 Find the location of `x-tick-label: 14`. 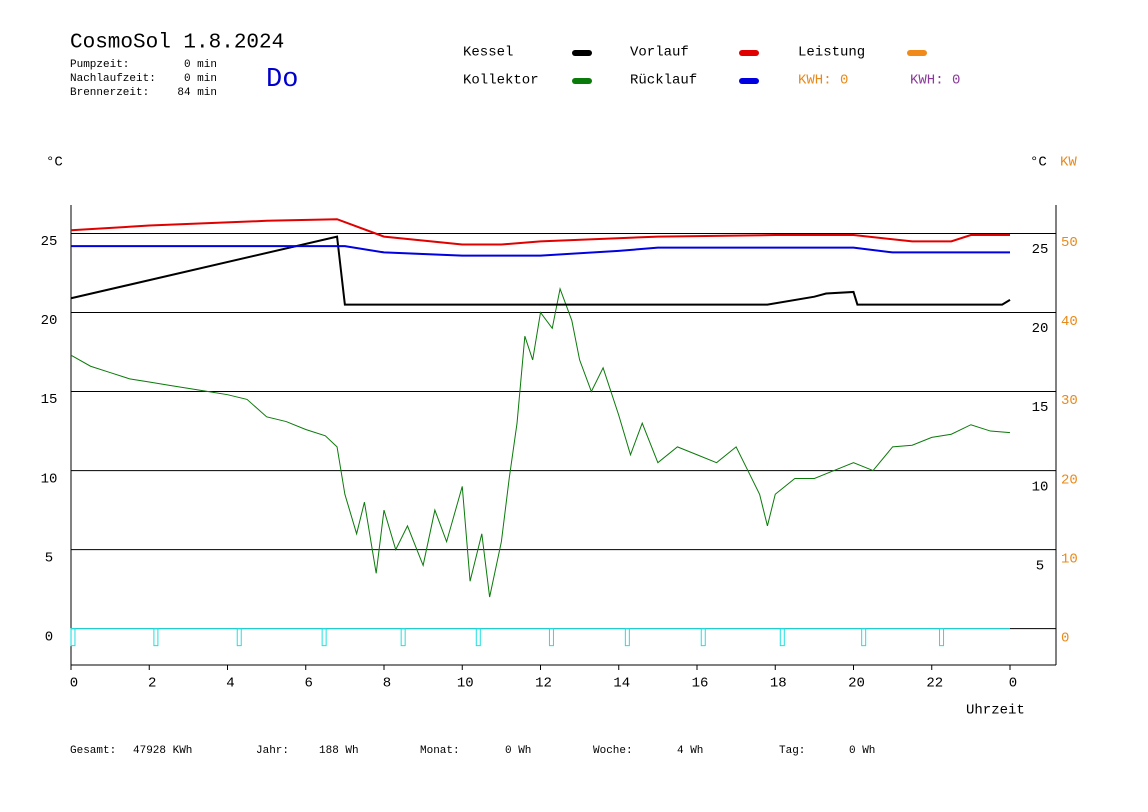

x-tick-label: 14 is located at coordinates (621, 684).